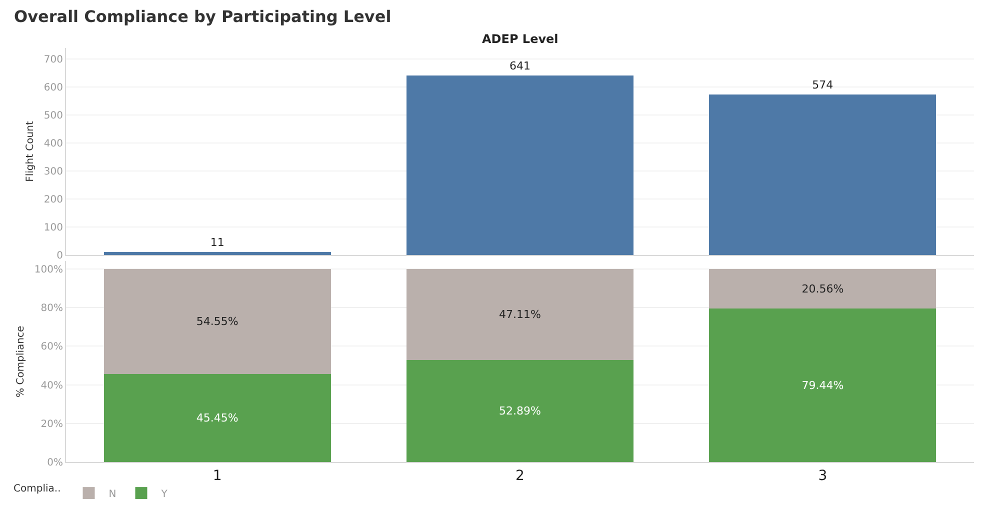 The image size is (986, 520). I want to click on y-tick-label: 200, so click(53, 200).